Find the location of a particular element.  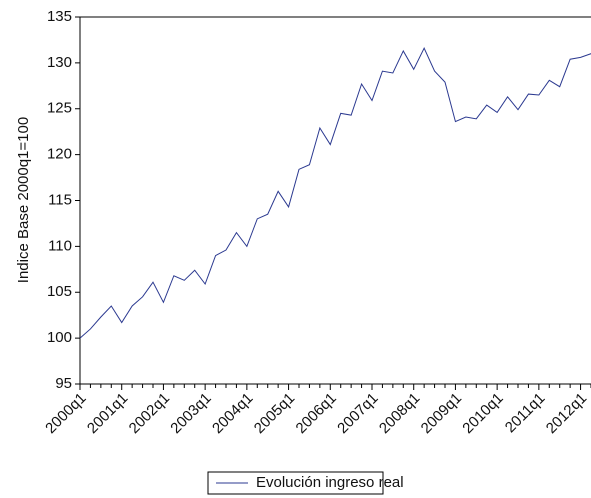

x-tick-label: 2002q1 is located at coordinates (149, 413).